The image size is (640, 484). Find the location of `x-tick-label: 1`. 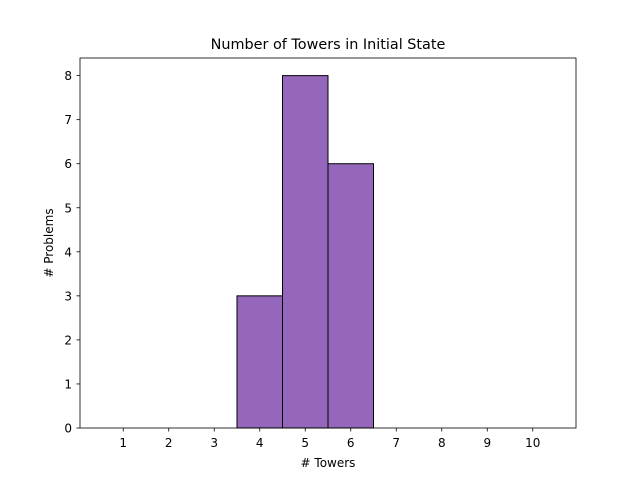

x-tick-label: 1 is located at coordinates (123, 443).